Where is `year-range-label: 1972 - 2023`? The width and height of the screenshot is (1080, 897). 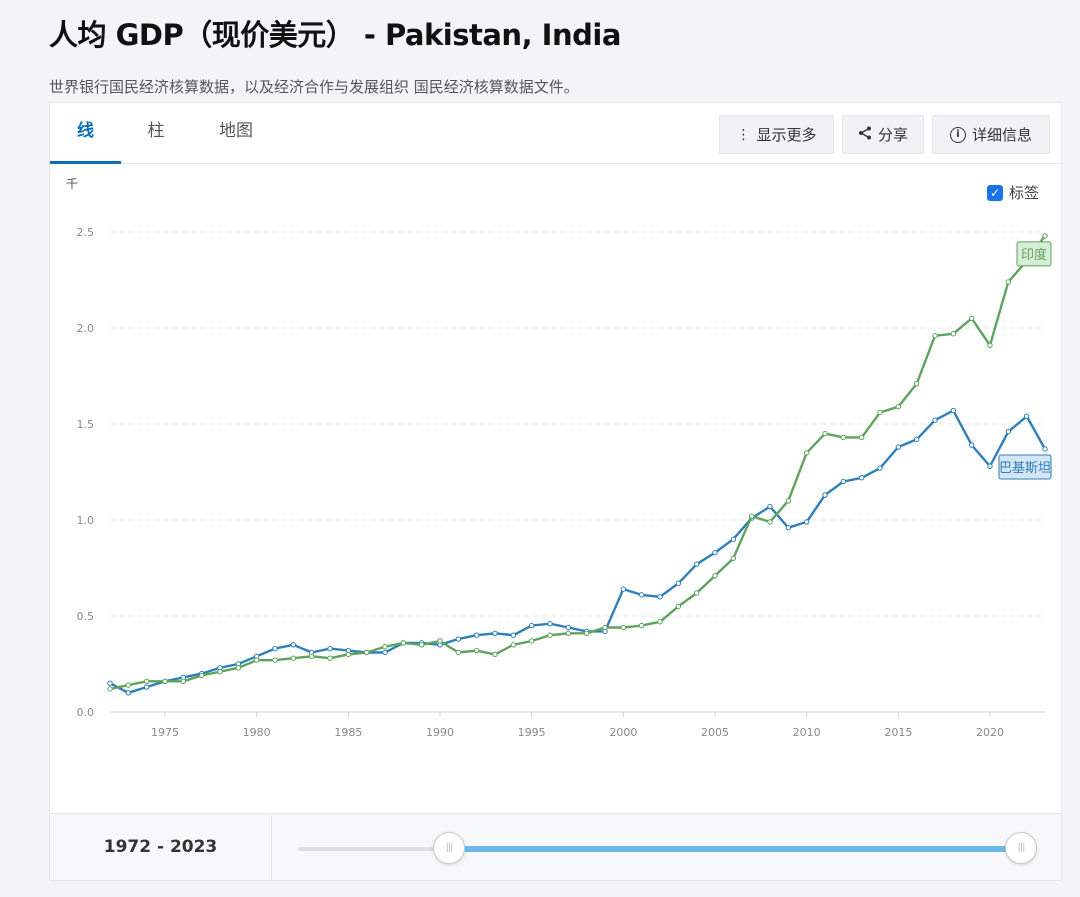 year-range-label: 1972 - 2023 is located at coordinates (161, 847).